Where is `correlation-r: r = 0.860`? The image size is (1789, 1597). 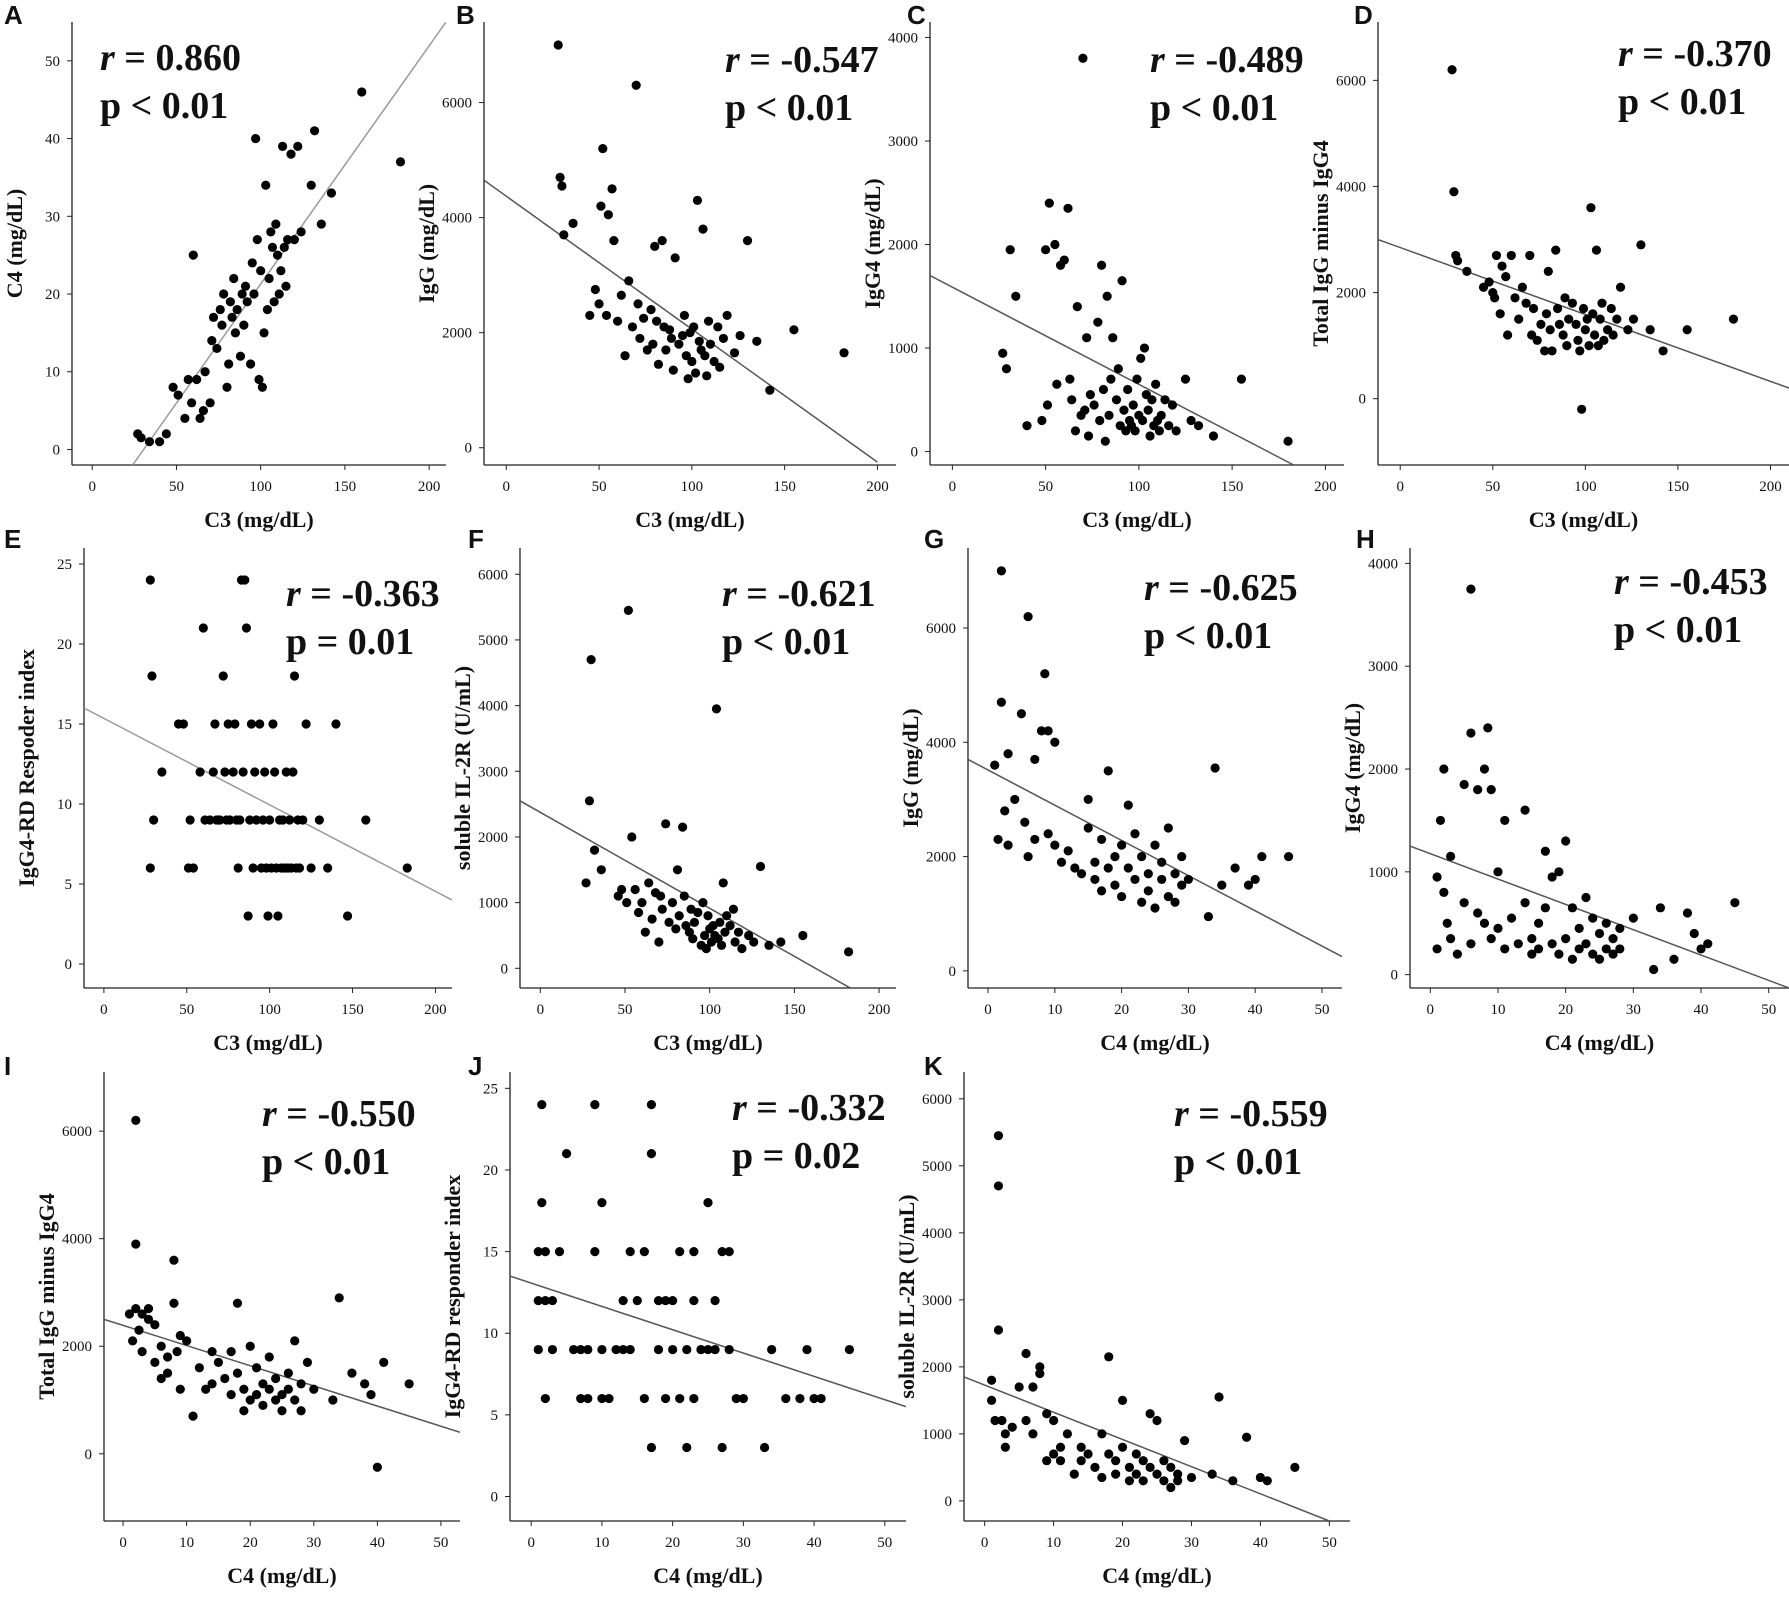
correlation-r: r = 0.860 is located at coordinates (170, 58).